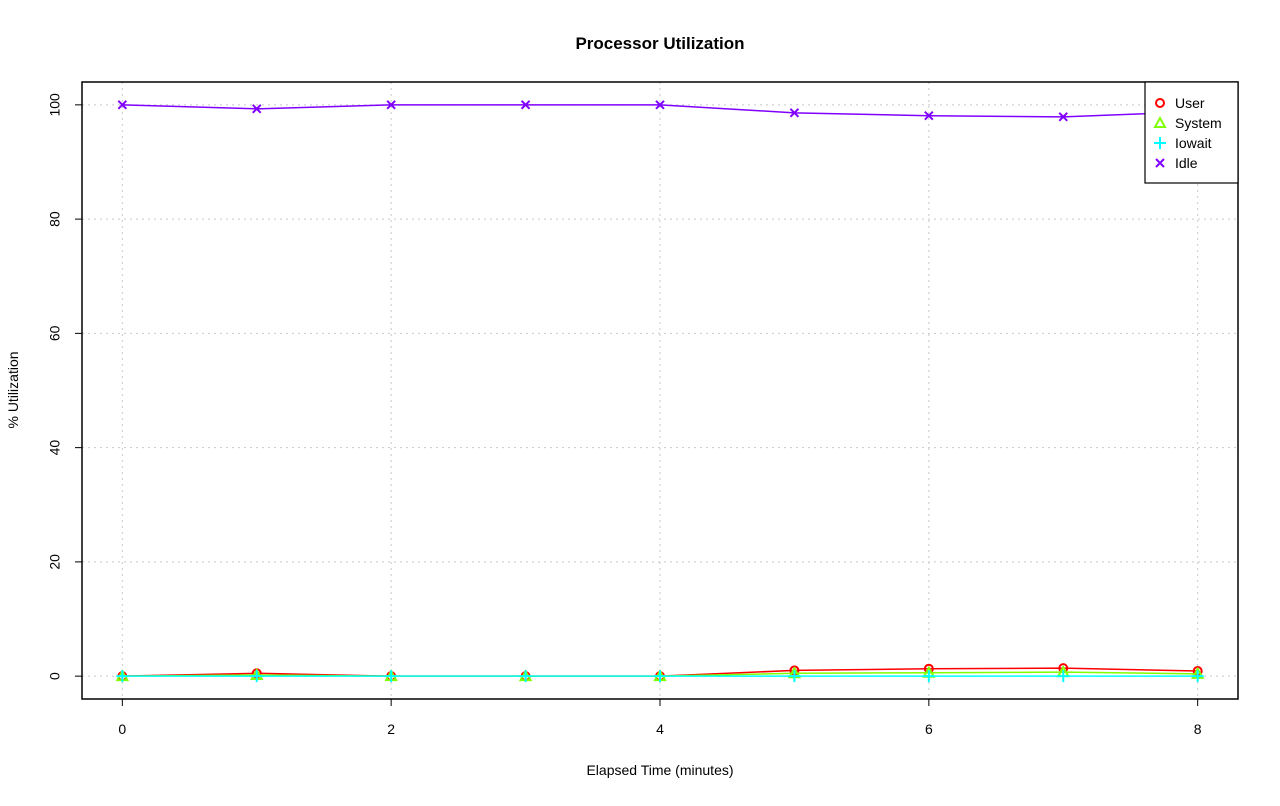 The width and height of the screenshot is (1280, 806). I want to click on y-tick-label: 100, so click(55, 105).